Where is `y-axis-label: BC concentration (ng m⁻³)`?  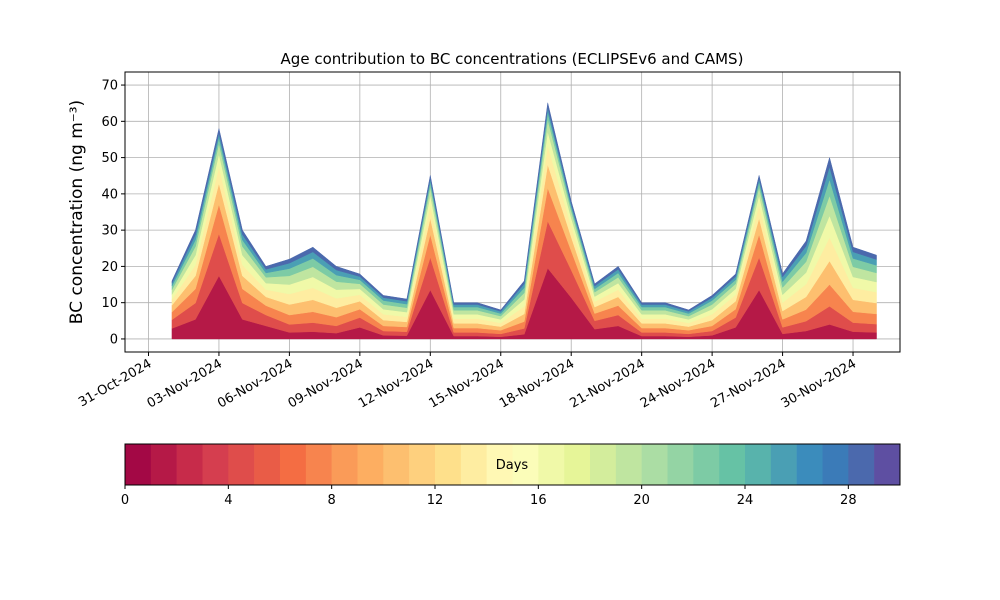 y-axis-label: BC concentration (ng m⁻³) is located at coordinates (77, 212).